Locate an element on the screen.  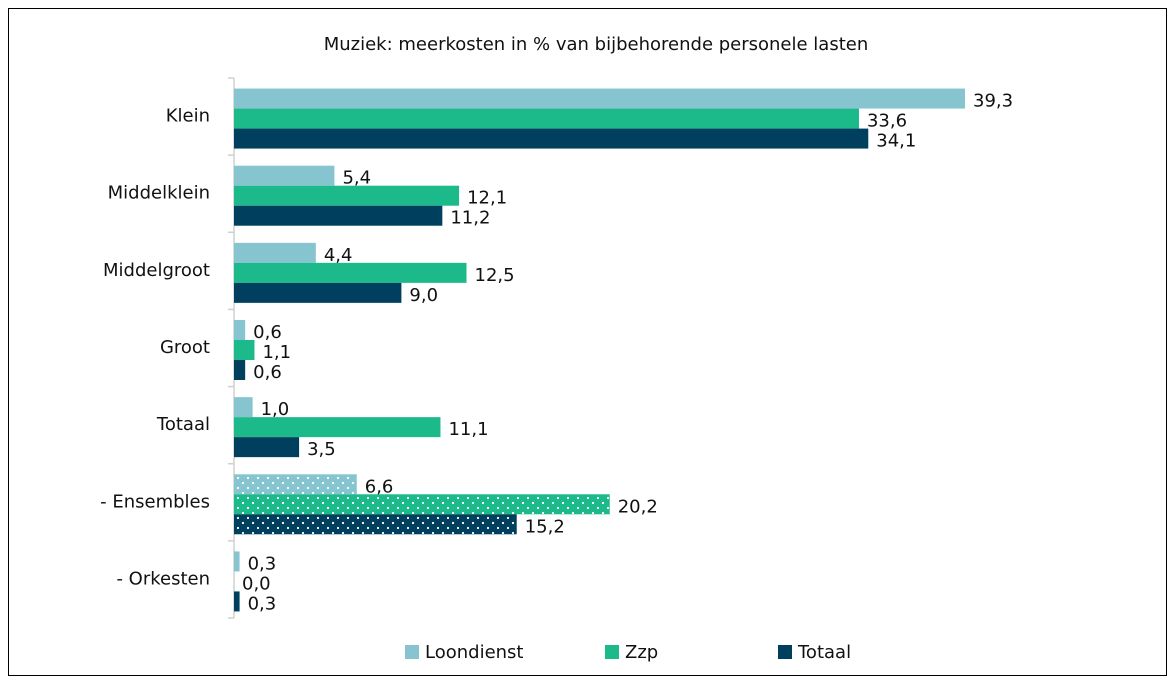
value-label: 34,1 is located at coordinates (896, 141).